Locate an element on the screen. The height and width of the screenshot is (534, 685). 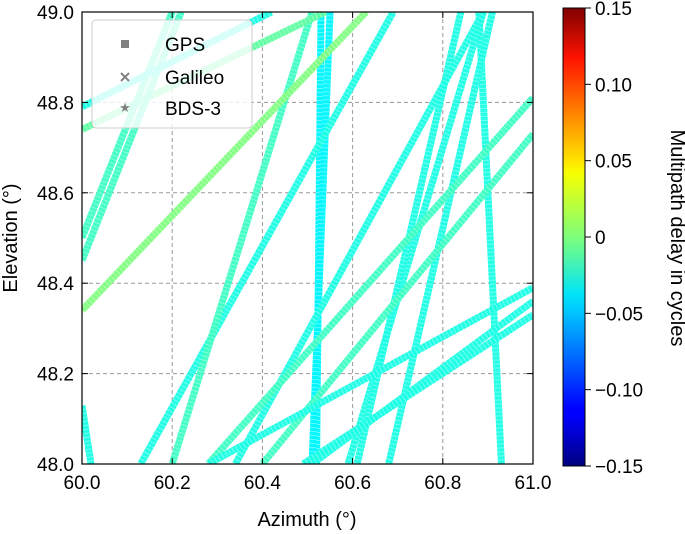
legend: GPS Galileo ★ BDS-3 is located at coordinates (172, 74).